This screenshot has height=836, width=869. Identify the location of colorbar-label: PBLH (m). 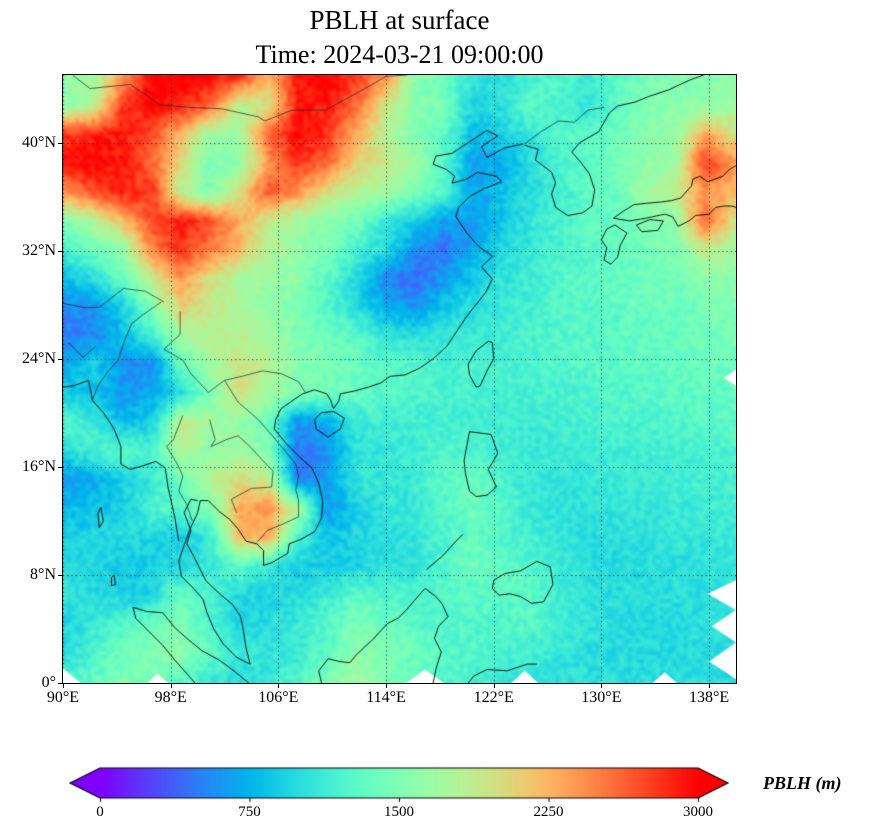
(802, 783).